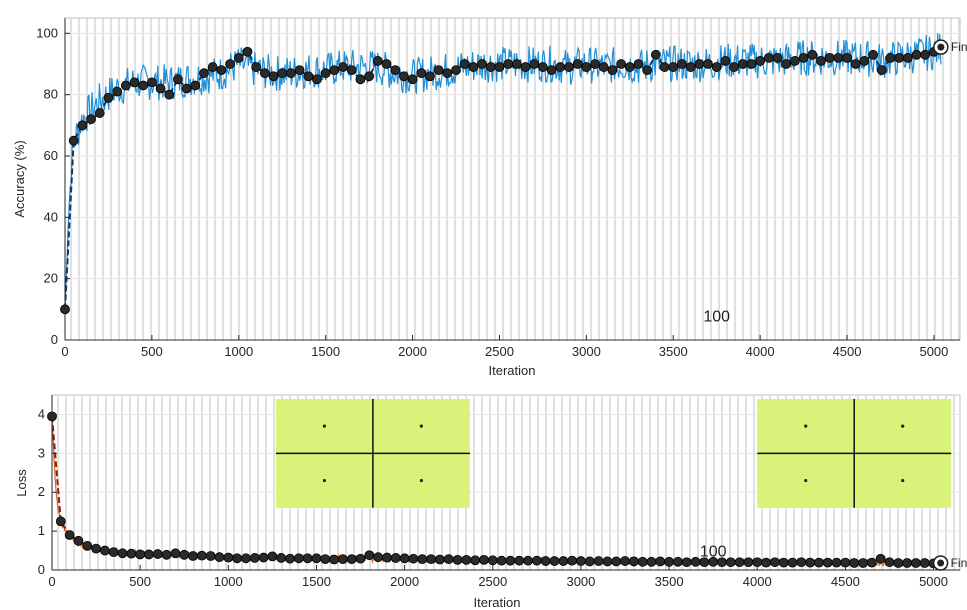  What do you see at coordinates (669, 581) in the screenshot?
I see `x-tick-label: 3500` at bounding box center [669, 581].